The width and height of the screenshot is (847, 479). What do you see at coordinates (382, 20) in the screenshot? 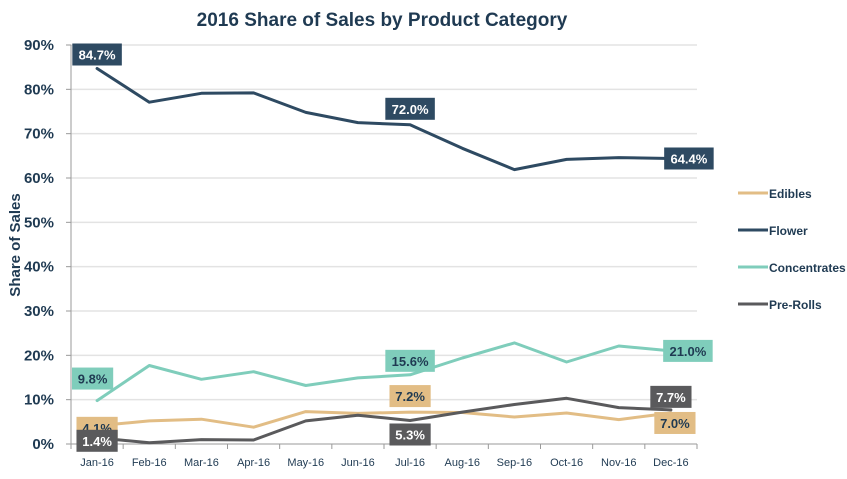
I see `chart-title: 2016 Share of Sales by Product Category` at bounding box center [382, 20].